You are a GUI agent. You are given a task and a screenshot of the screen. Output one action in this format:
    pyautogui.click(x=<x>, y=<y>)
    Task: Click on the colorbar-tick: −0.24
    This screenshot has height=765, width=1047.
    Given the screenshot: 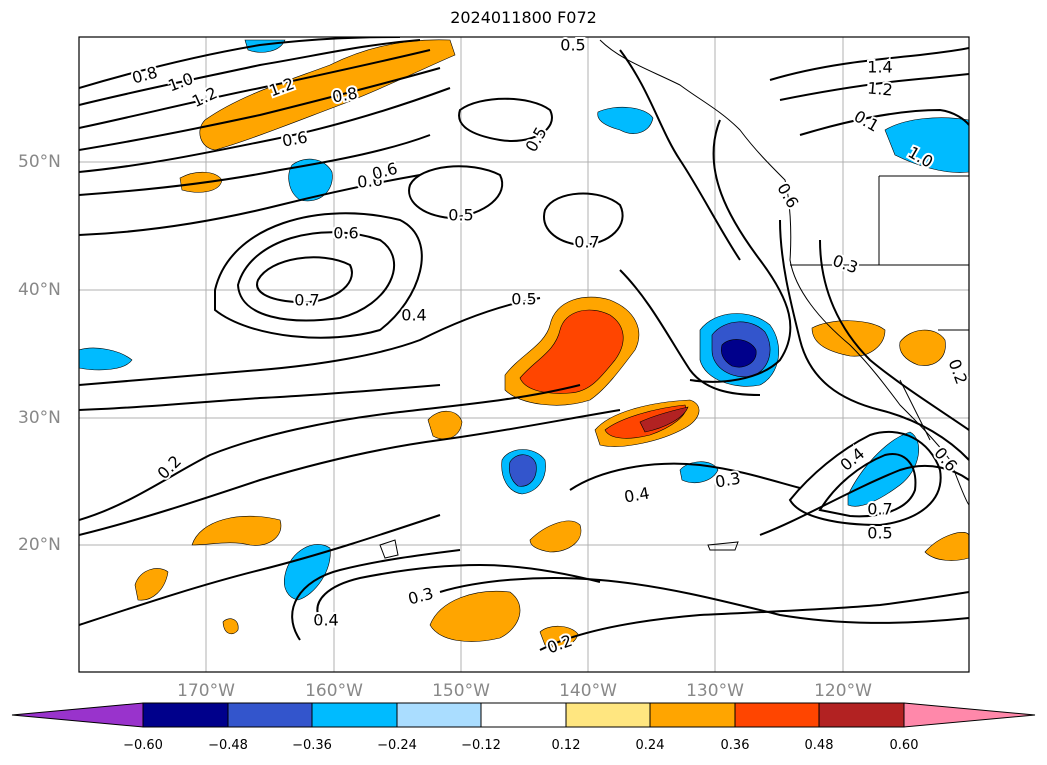 What is the action you would take?
    pyautogui.click(x=397, y=745)
    